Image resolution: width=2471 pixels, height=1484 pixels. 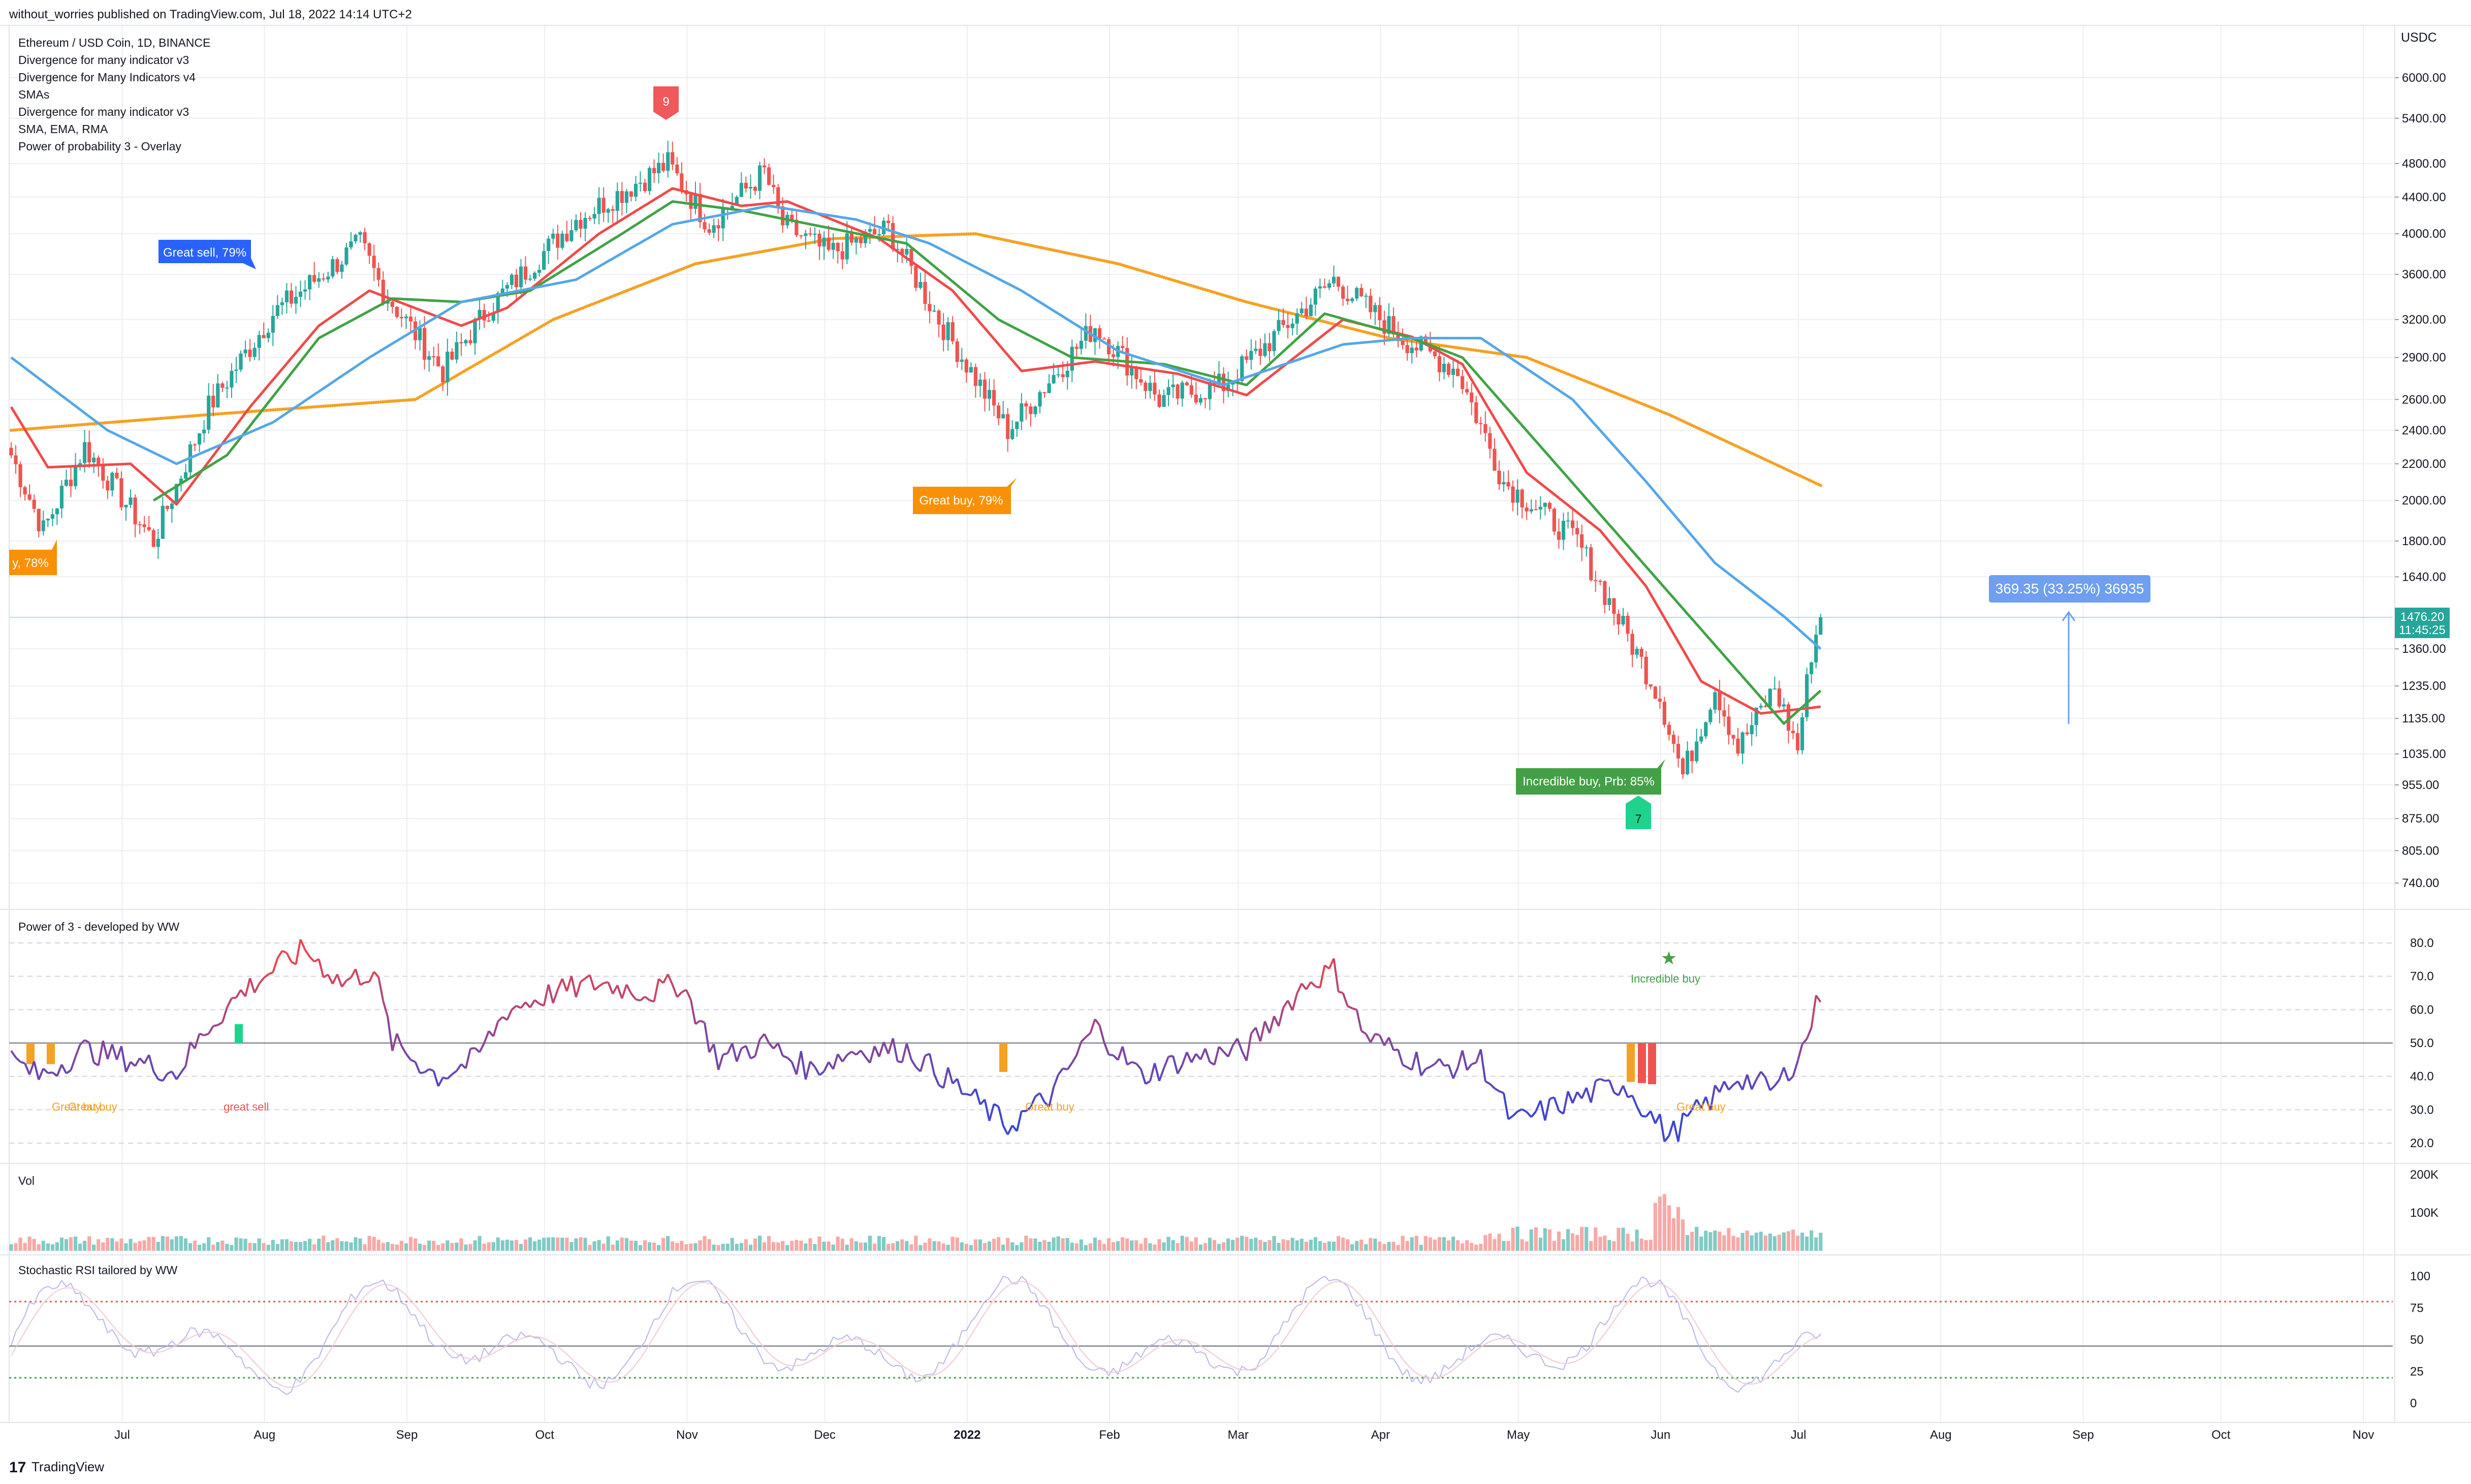 What do you see at coordinates (2417, 1340) in the screenshot?
I see `stoch-tick-label: 50` at bounding box center [2417, 1340].